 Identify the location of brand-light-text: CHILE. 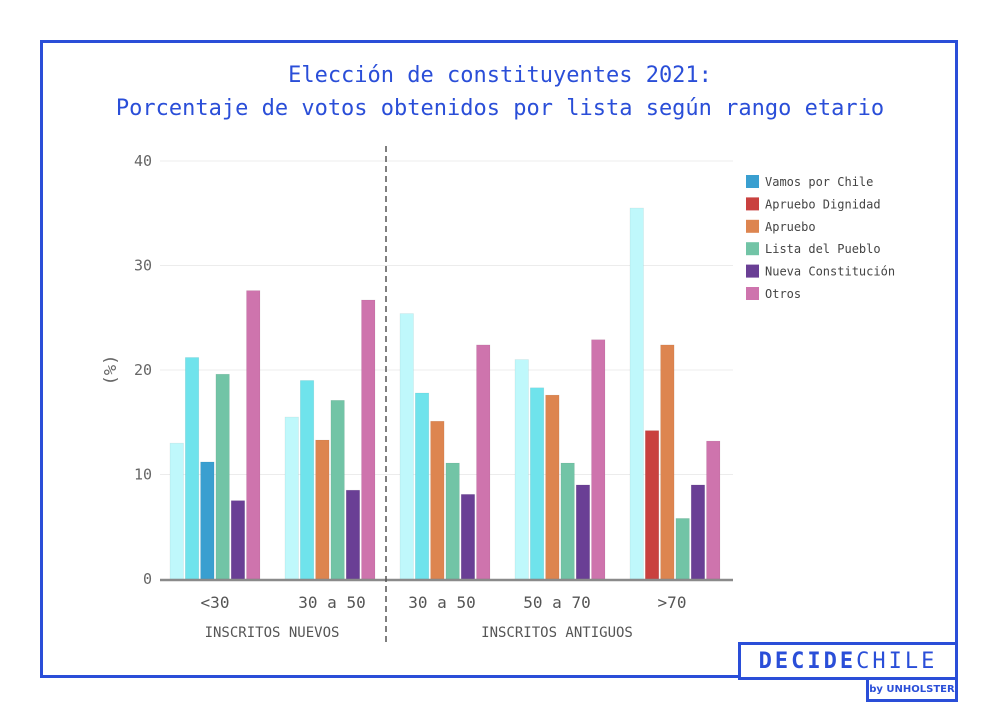
(897, 661).